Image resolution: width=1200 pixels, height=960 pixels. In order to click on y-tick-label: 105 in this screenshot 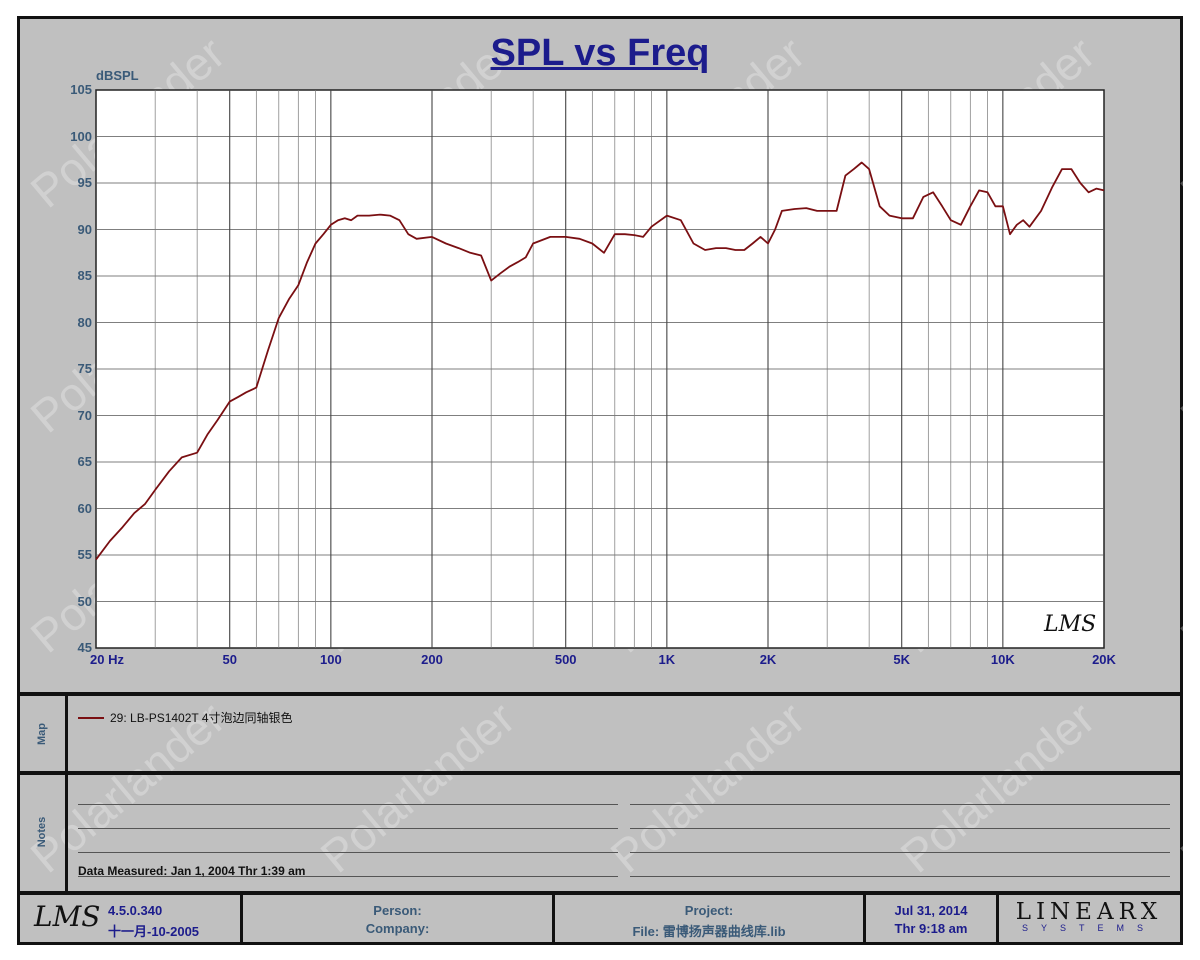, I will do `click(81, 89)`.